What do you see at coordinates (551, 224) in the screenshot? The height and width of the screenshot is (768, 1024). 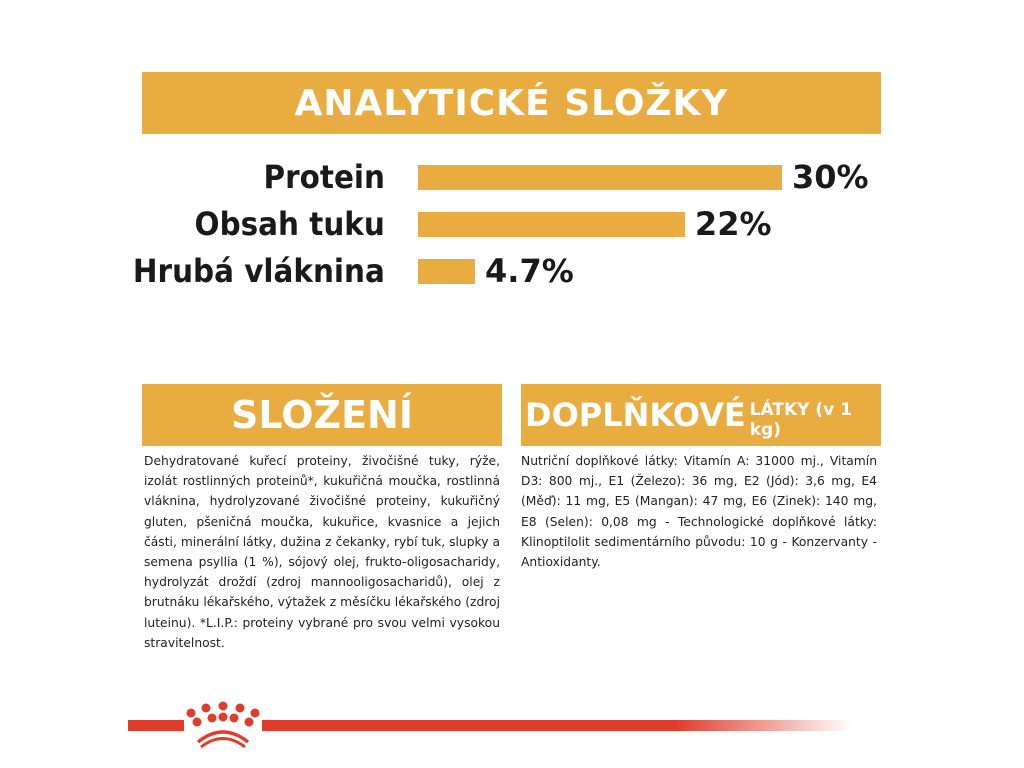 I see `fat-bar` at bounding box center [551, 224].